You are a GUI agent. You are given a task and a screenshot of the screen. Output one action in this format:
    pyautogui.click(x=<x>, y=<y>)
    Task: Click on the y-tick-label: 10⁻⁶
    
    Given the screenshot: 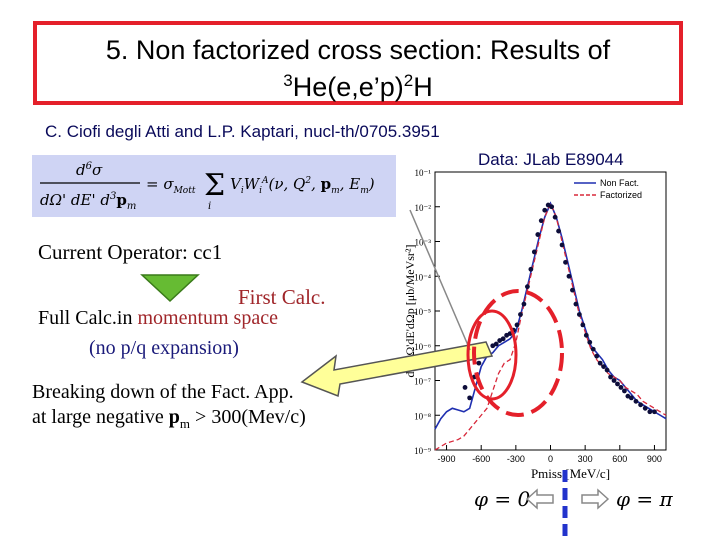 What is the action you would take?
    pyautogui.click(x=422, y=347)
    